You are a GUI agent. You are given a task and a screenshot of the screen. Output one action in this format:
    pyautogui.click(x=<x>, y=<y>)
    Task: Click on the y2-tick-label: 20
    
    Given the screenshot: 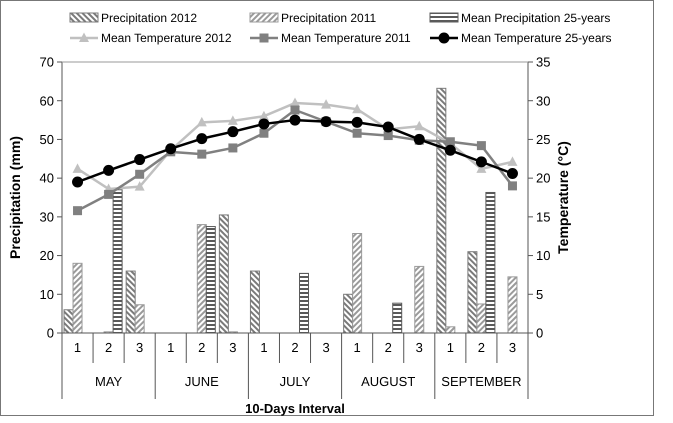 What is the action you would take?
    pyautogui.click(x=543, y=178)
    